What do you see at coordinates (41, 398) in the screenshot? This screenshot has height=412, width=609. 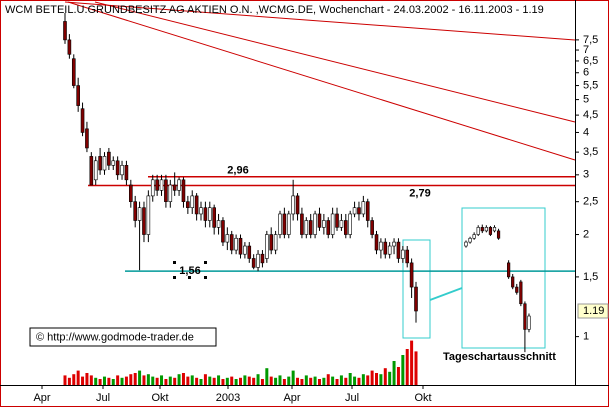 I see `x-tick-label: Apr` at bounding box center [41, 398].